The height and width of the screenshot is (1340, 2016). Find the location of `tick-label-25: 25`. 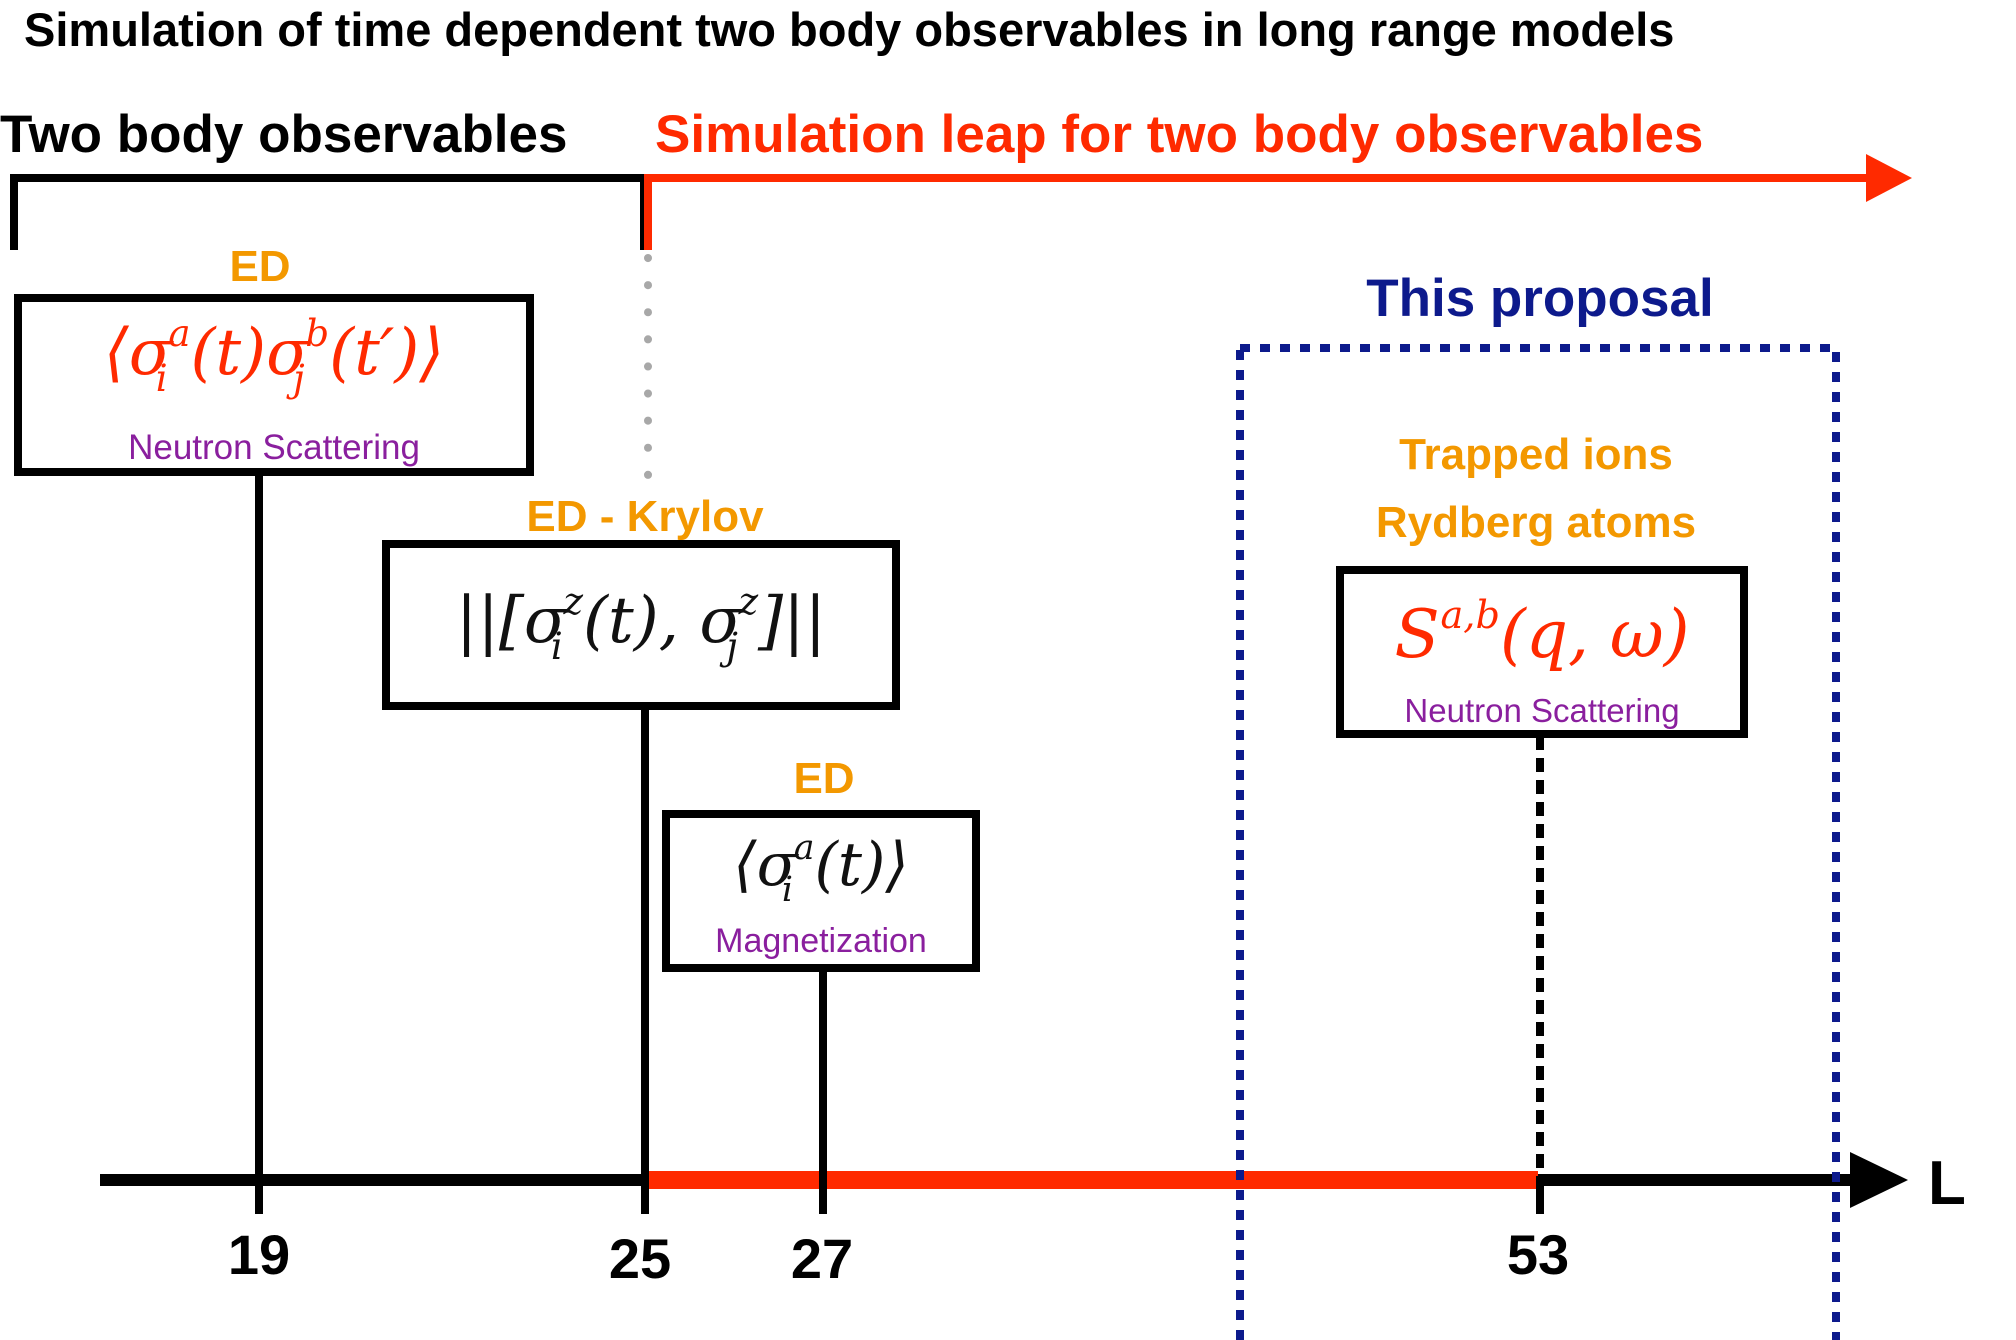

tick-label-25: 25 is located at coordinates (640, 1258).